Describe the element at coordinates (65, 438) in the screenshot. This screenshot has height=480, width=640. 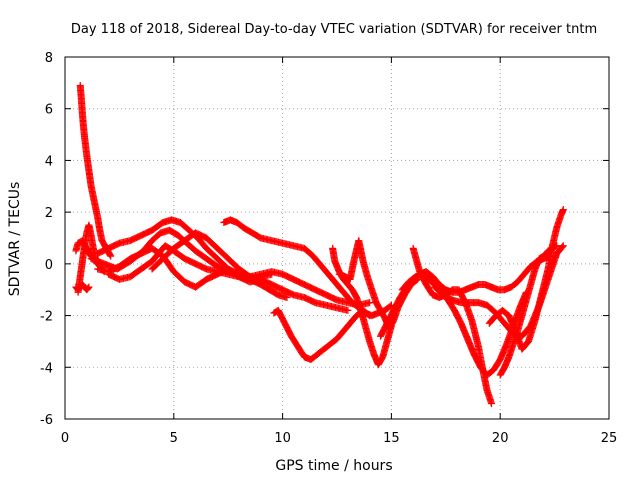
I see `x-tick-label: 0` at that location.